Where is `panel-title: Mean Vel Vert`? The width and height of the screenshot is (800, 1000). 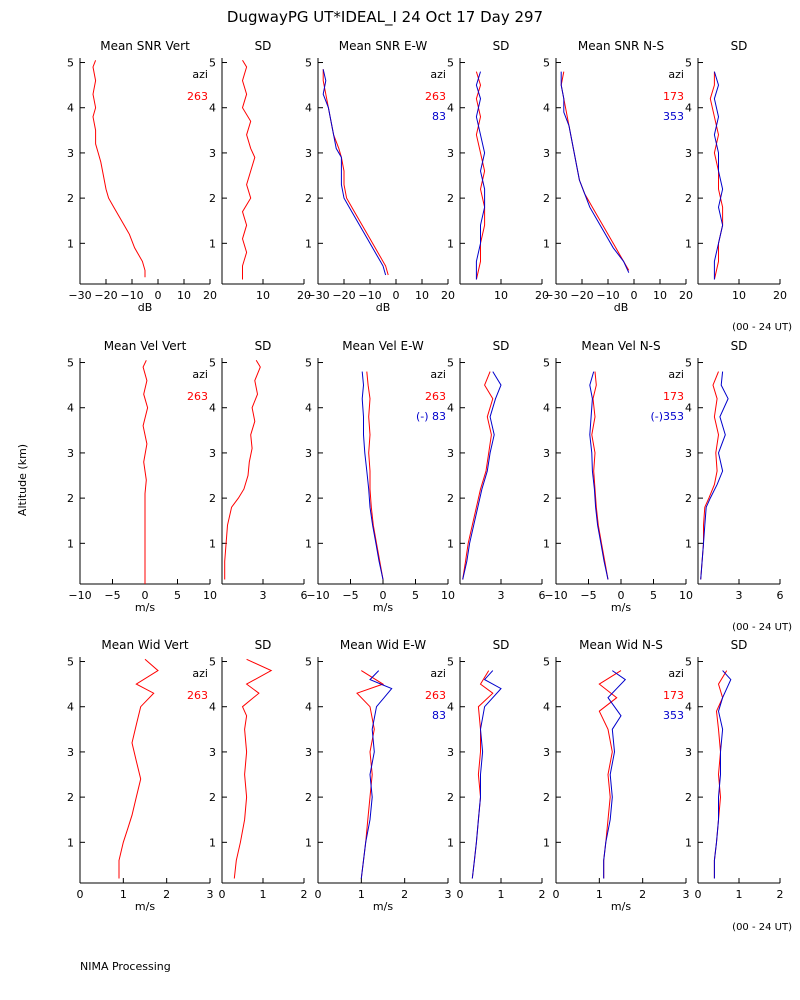 panel-title: Mean Vel Vert is located at coordinates (145, 346).